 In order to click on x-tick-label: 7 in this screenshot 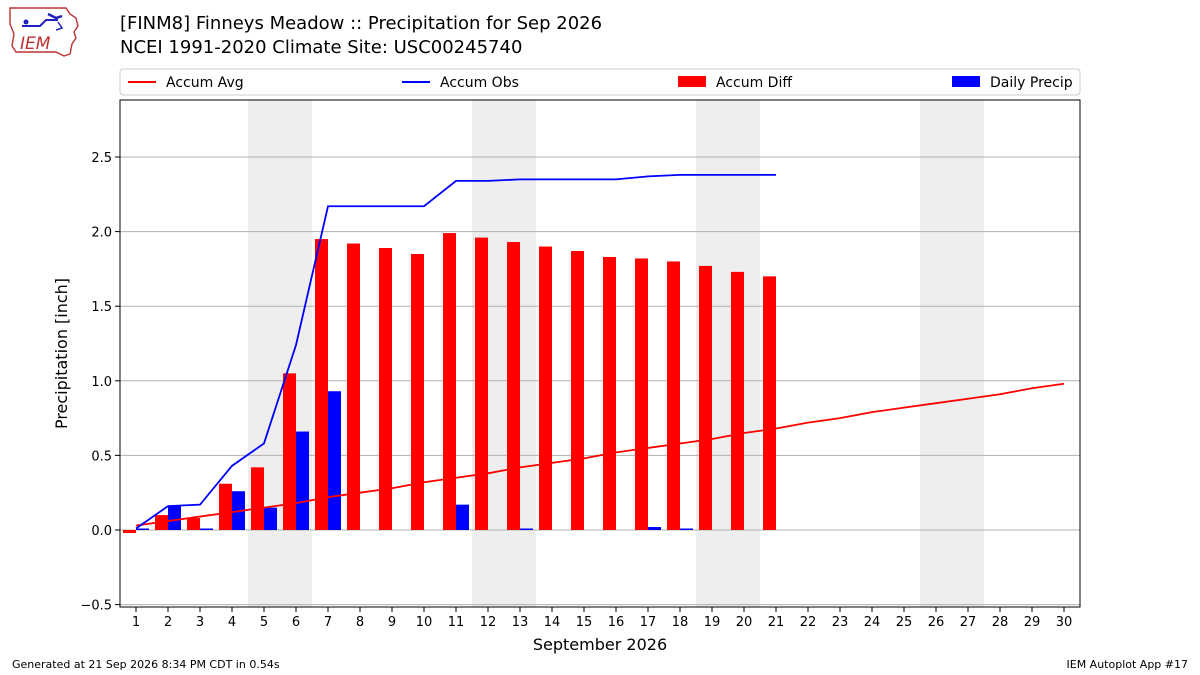, I will do `click(328, 622)`.